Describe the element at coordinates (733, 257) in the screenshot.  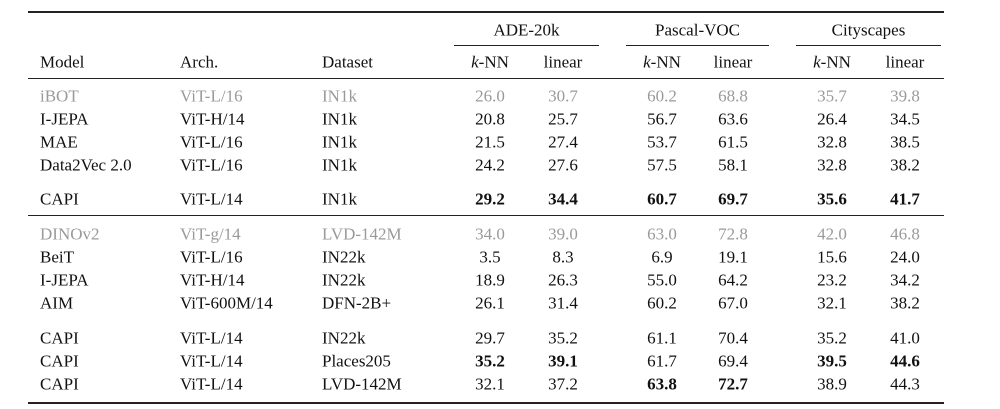
I see `cell-value: 19.1` at that location.